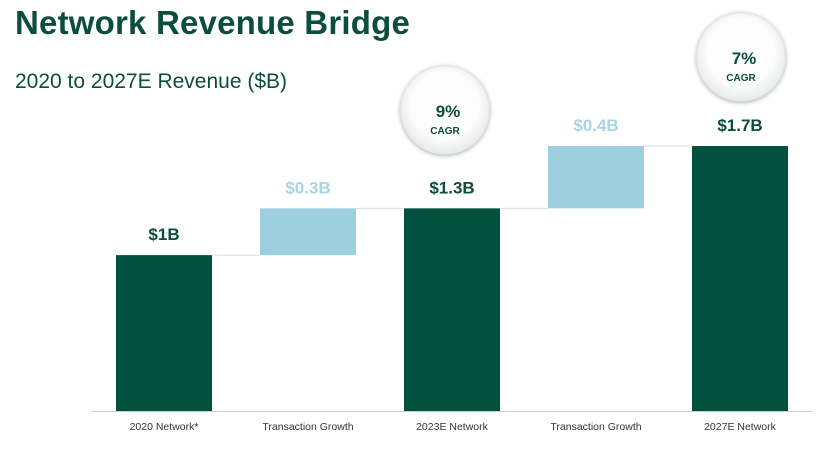 The height and width of the screenshot is (450, 832). I want to click on page-title: Network Revenue Bridge, so click(213, 22).